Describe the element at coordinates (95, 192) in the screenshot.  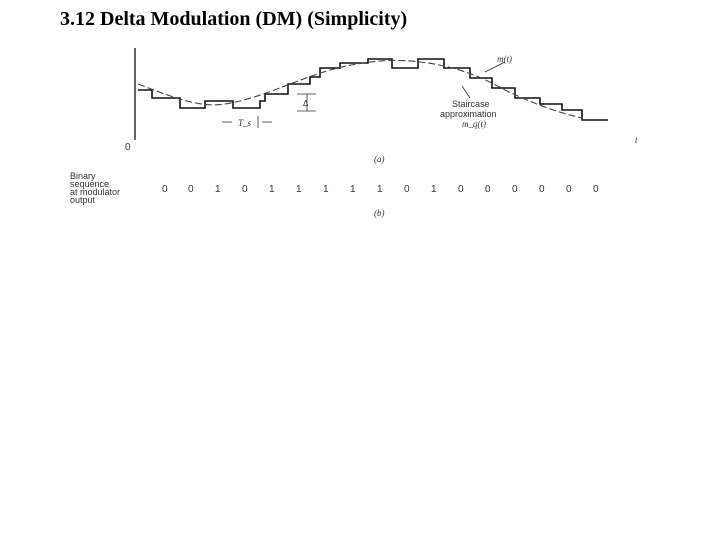
I see `row-label-line3: at modulator` at that location.